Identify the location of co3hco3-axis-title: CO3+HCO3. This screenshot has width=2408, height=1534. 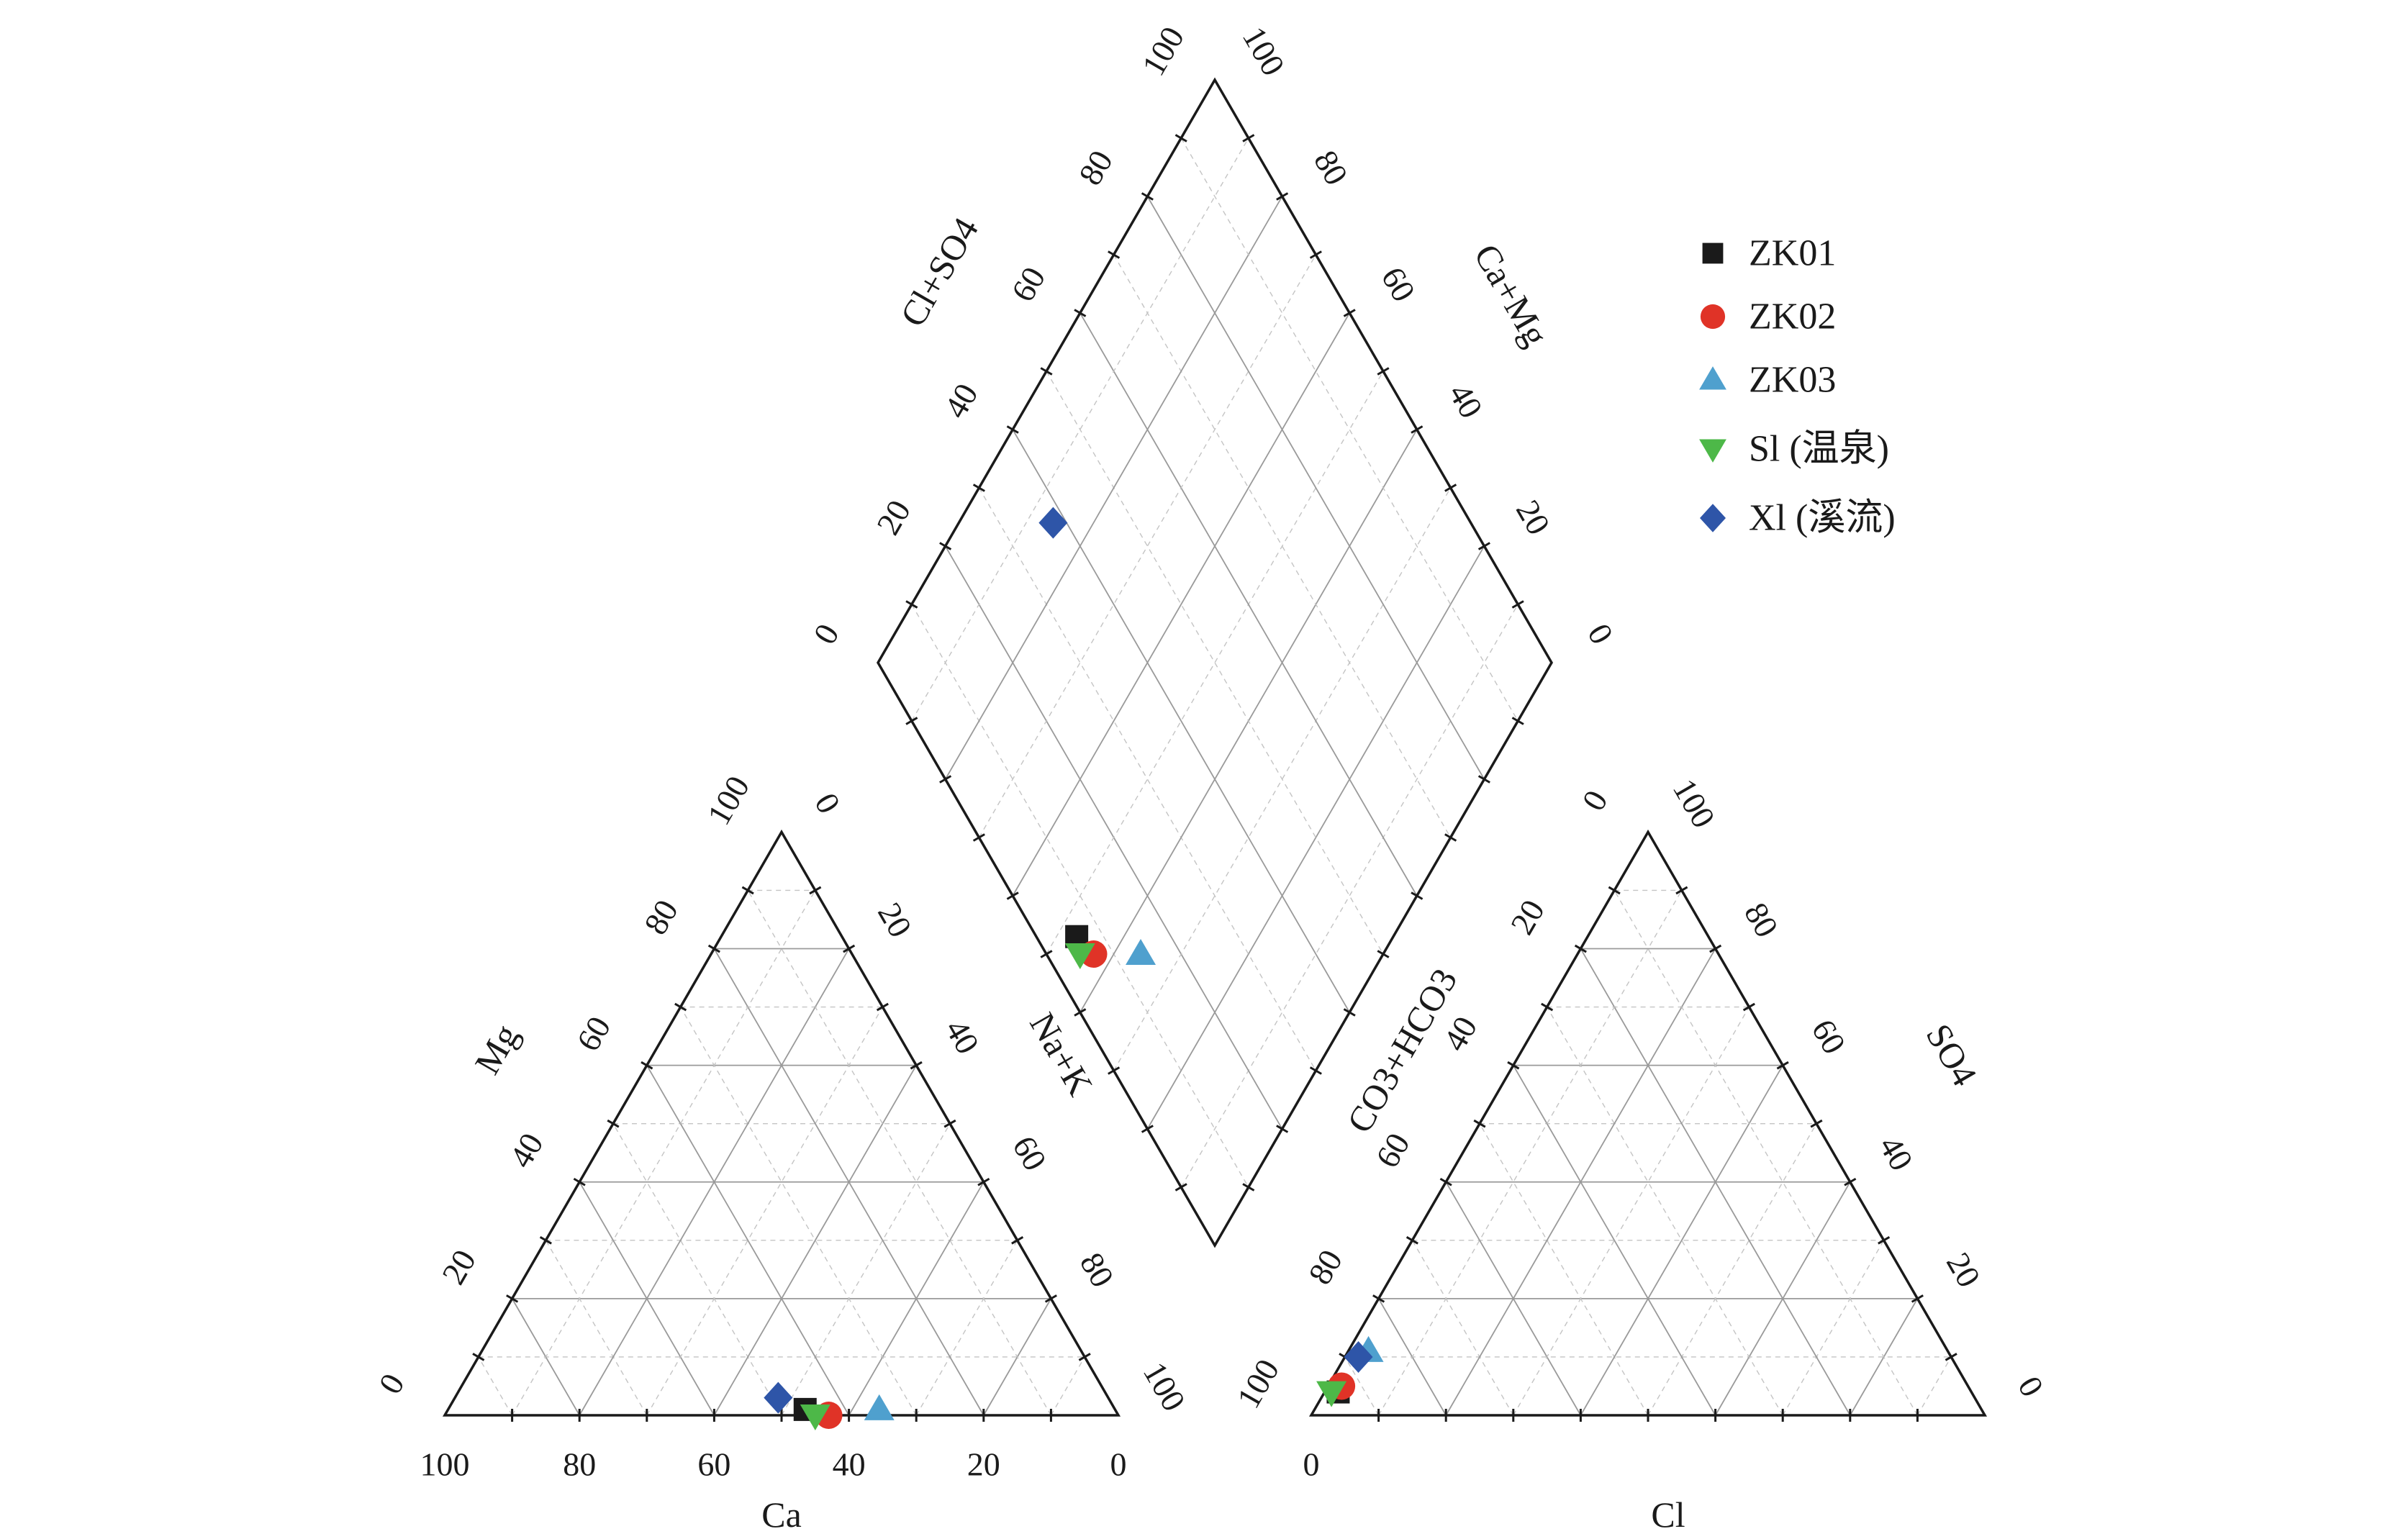
(1402, 1050).